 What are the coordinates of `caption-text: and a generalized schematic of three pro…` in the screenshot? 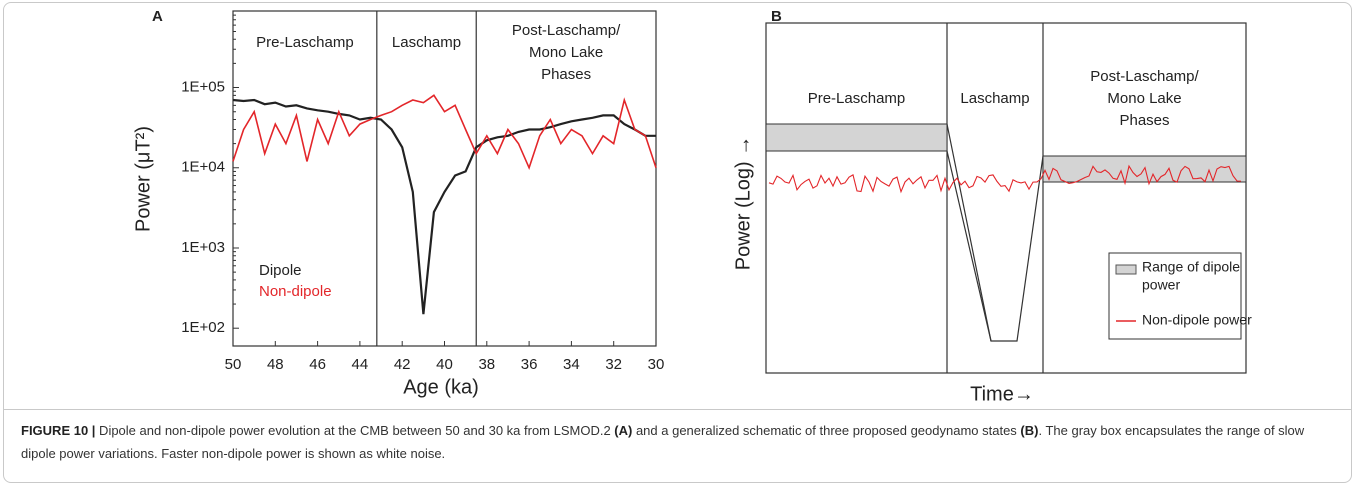 It's located at (826, 430).